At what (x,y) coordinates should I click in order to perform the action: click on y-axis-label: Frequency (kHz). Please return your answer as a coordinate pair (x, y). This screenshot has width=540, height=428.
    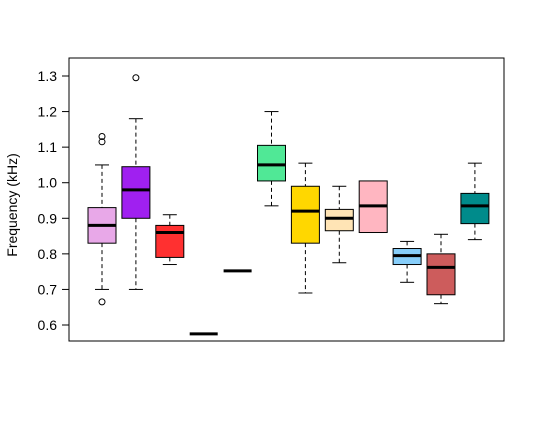
    Looking at the image, I should click on (12, 204).